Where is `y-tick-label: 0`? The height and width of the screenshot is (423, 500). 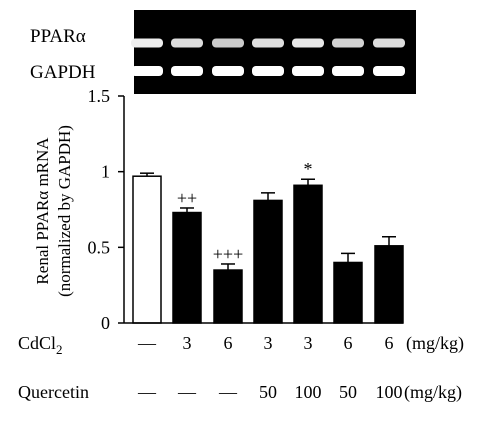 y-tick-label: 0 is located at coordinates (105, 323).